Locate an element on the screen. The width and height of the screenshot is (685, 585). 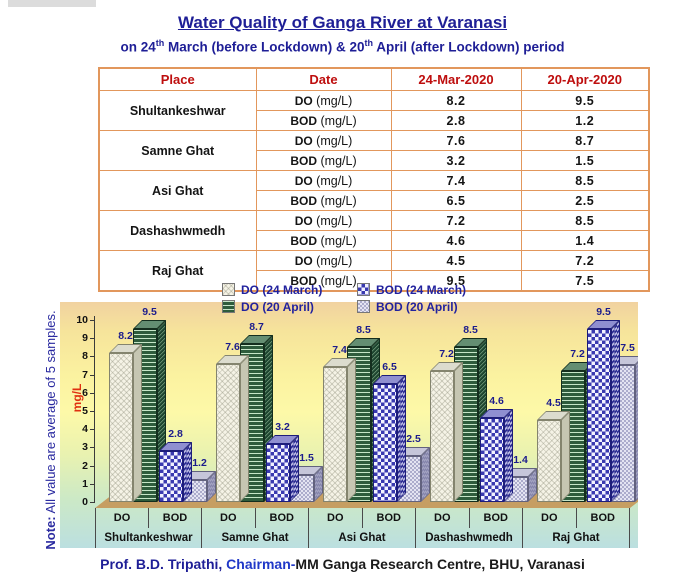
y-axis-line is located at coordinates (94, 409).